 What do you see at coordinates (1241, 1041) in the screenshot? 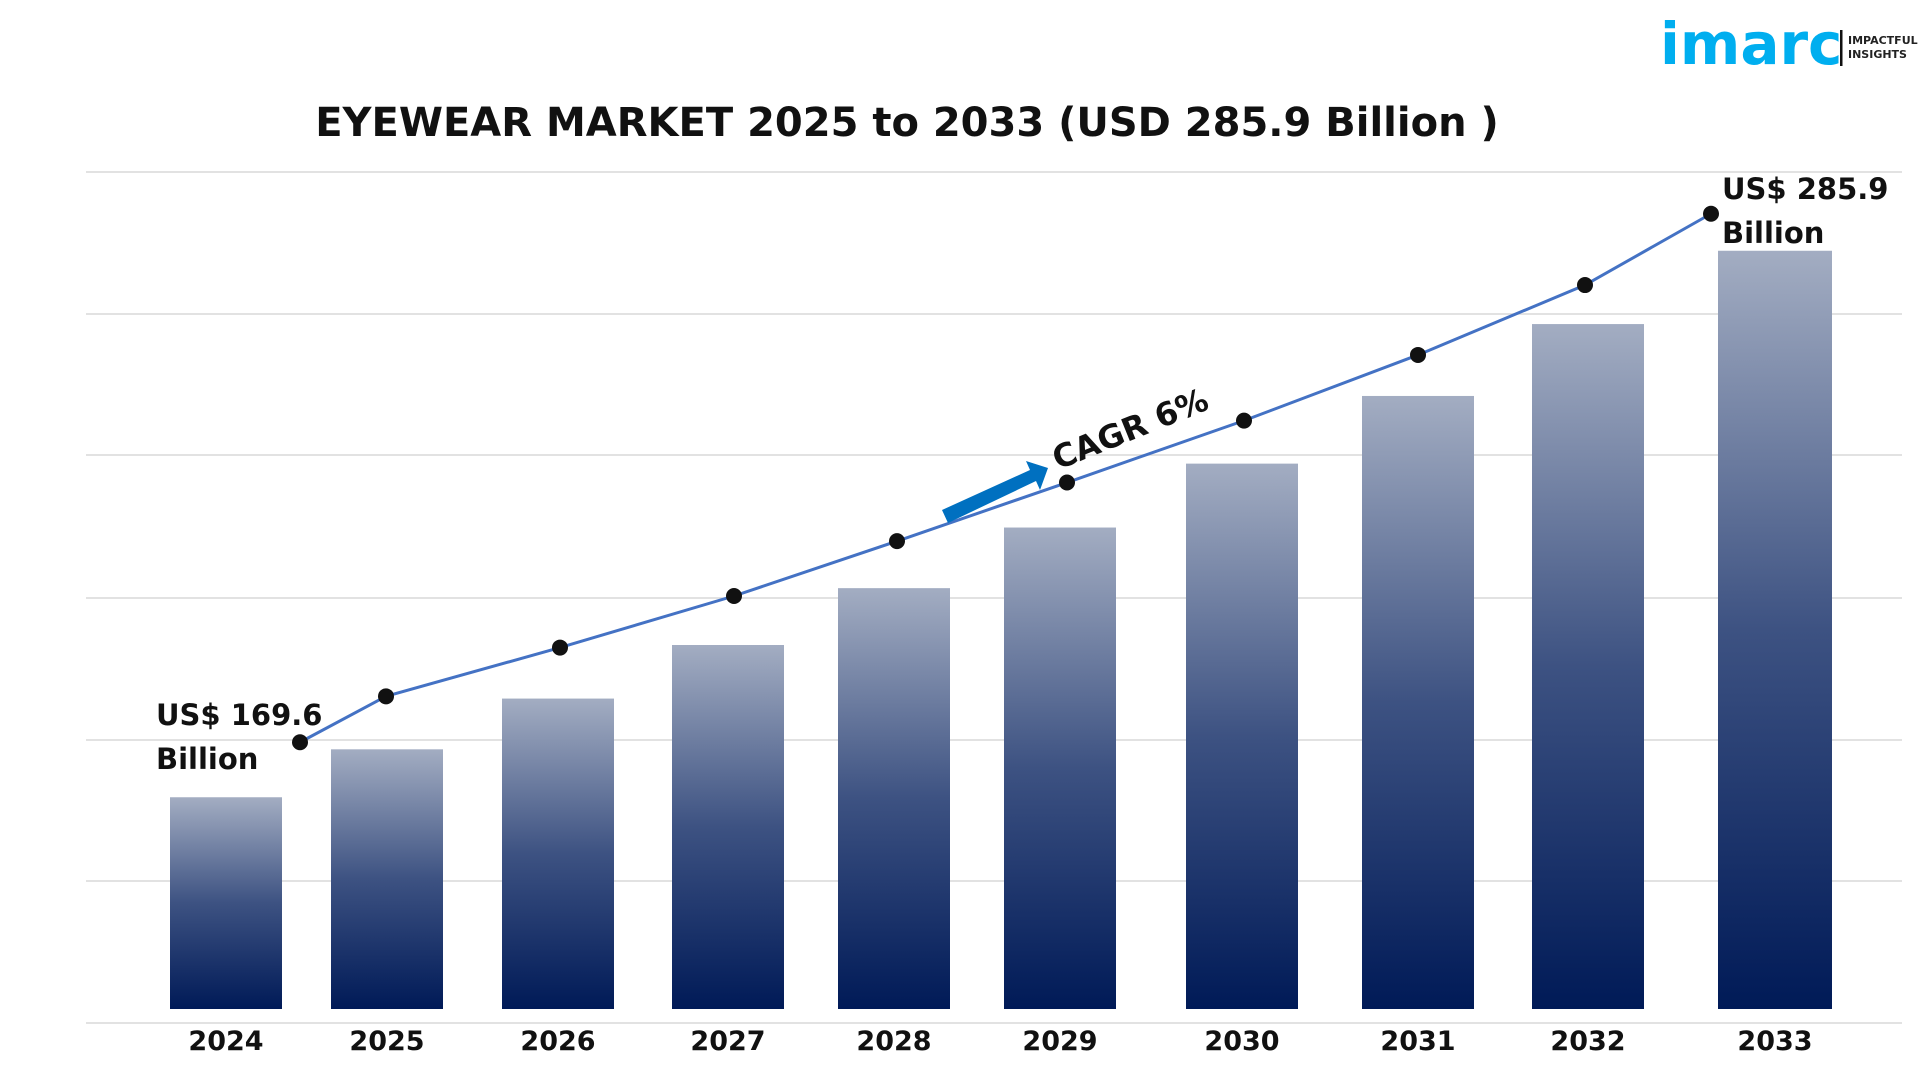
I see `x-tick-label: 2030` at bounding box center [1241, 1041].